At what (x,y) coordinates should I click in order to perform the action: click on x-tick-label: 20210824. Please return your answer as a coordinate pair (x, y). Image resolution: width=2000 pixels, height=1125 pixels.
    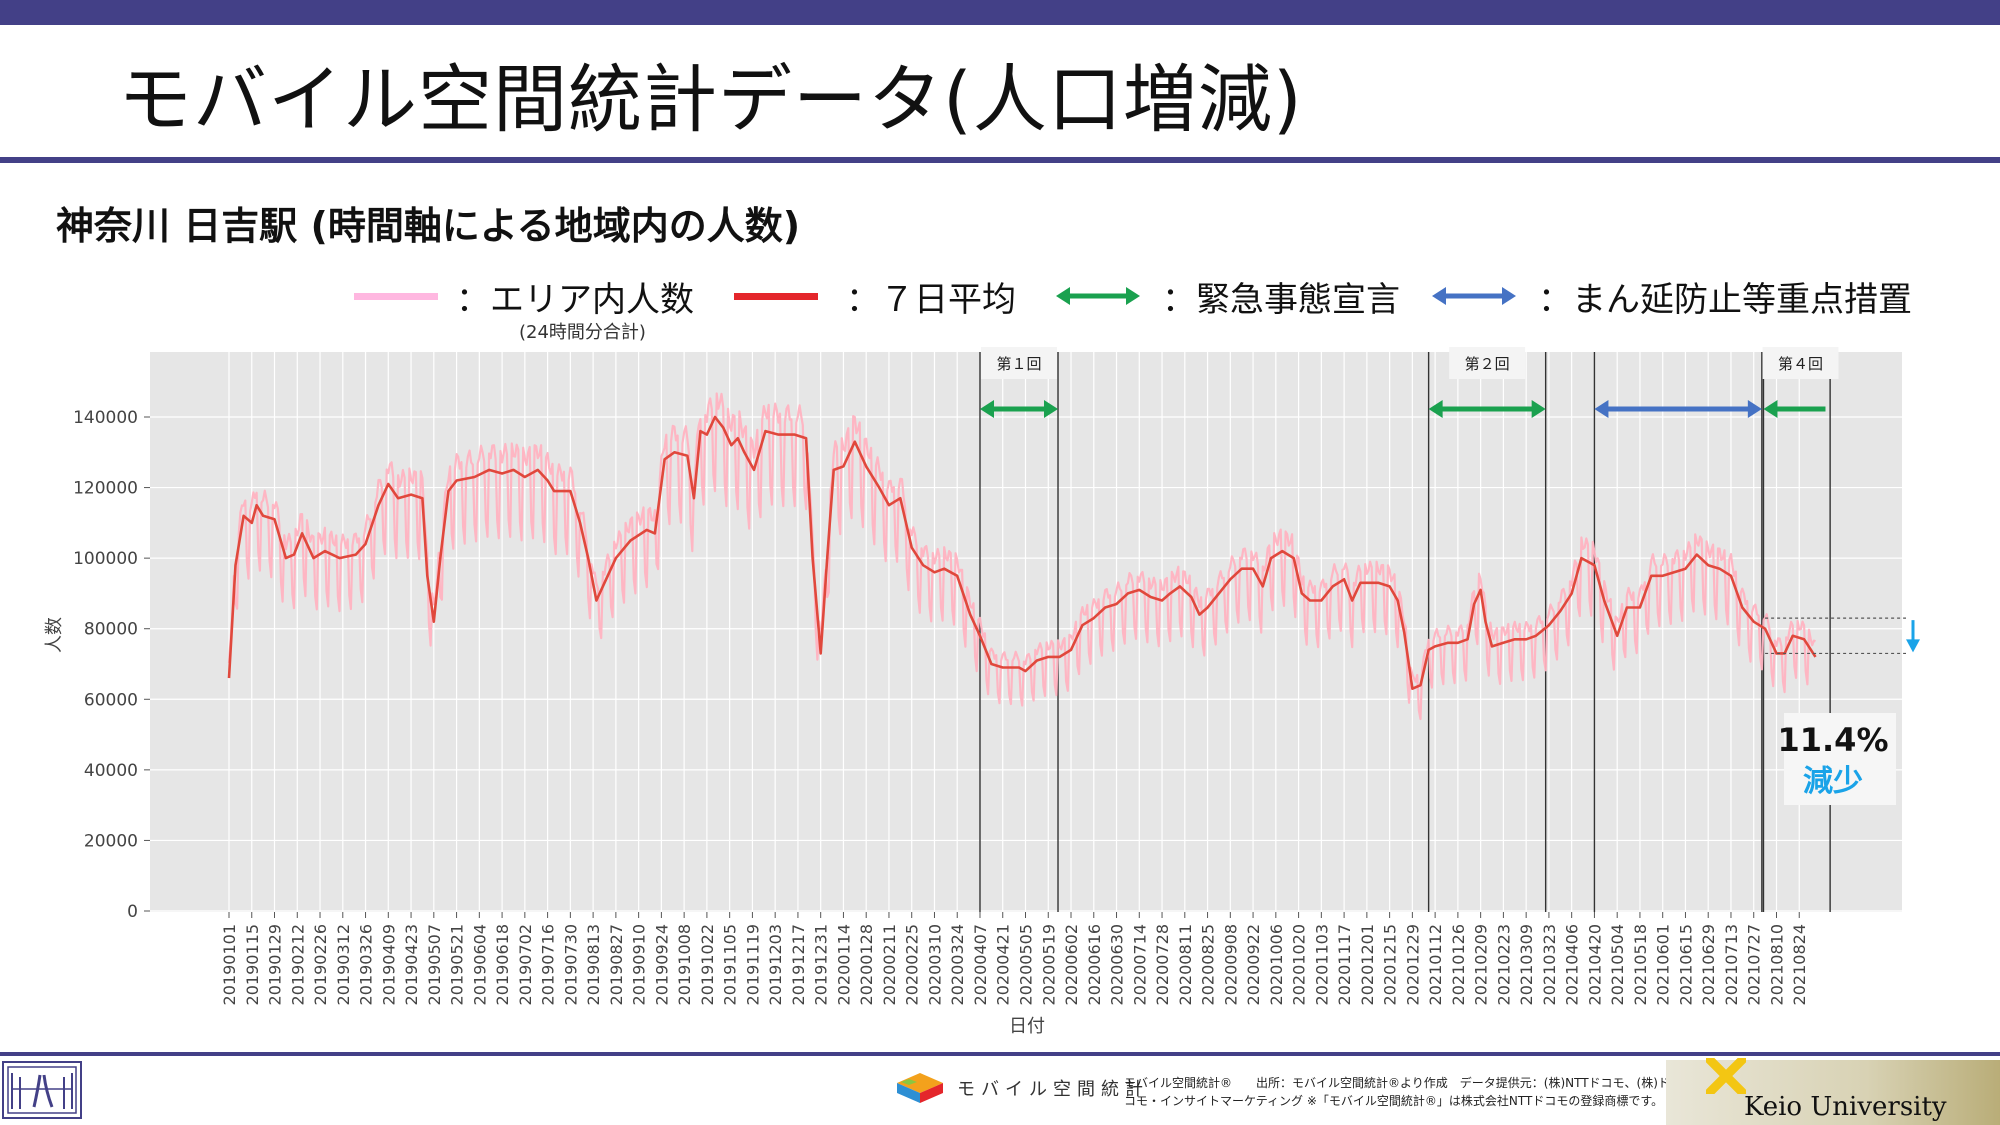
    Looking at the image, I should click on (1799, 964).